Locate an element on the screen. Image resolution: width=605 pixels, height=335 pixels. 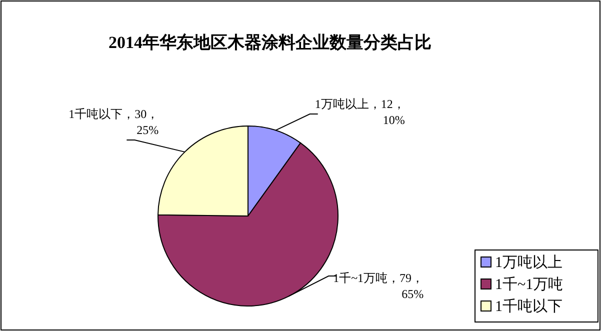
data-label: 1千吨以下，30，25% is located at coordinates (113, 122).